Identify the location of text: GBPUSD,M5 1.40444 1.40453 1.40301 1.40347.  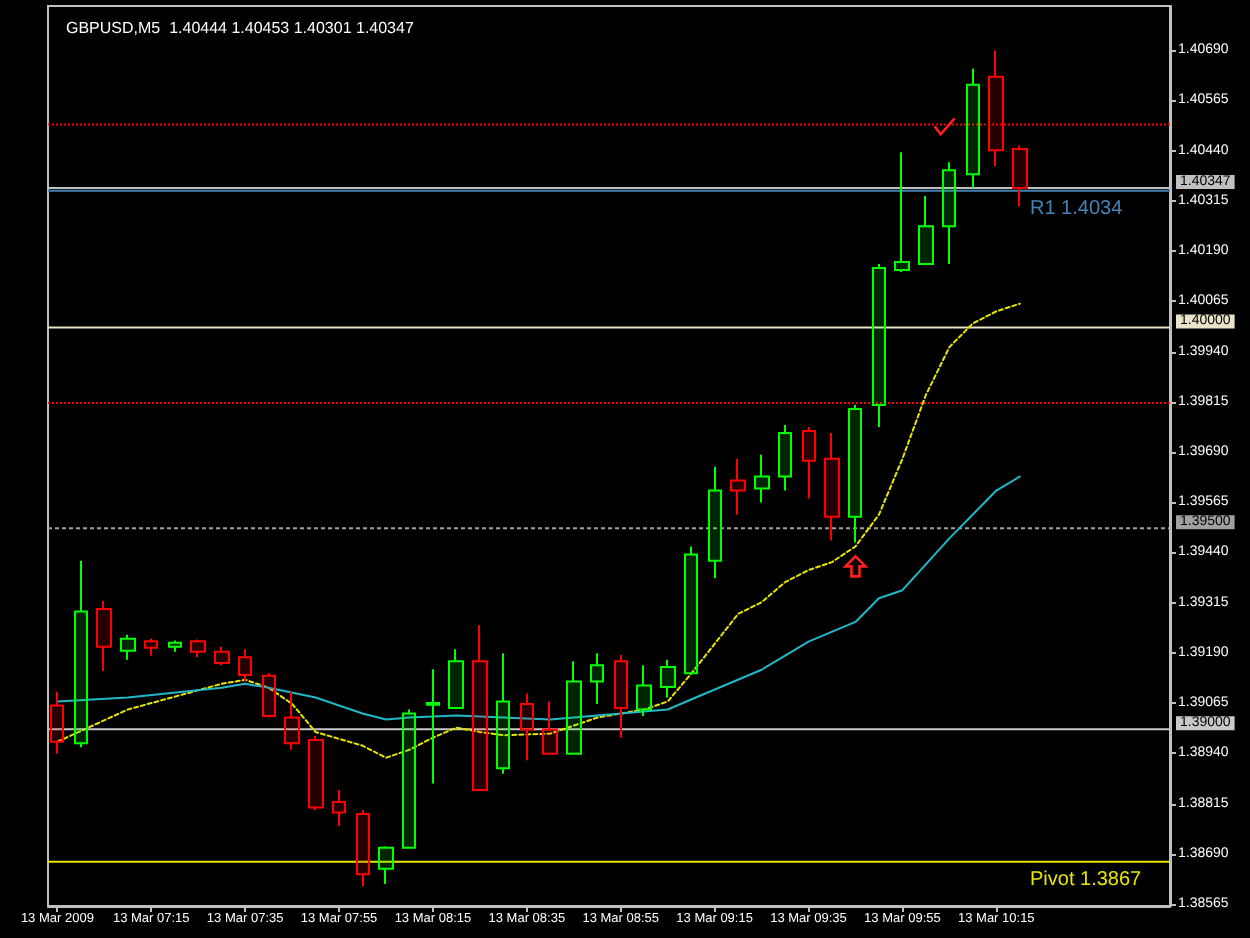
(240, 28).